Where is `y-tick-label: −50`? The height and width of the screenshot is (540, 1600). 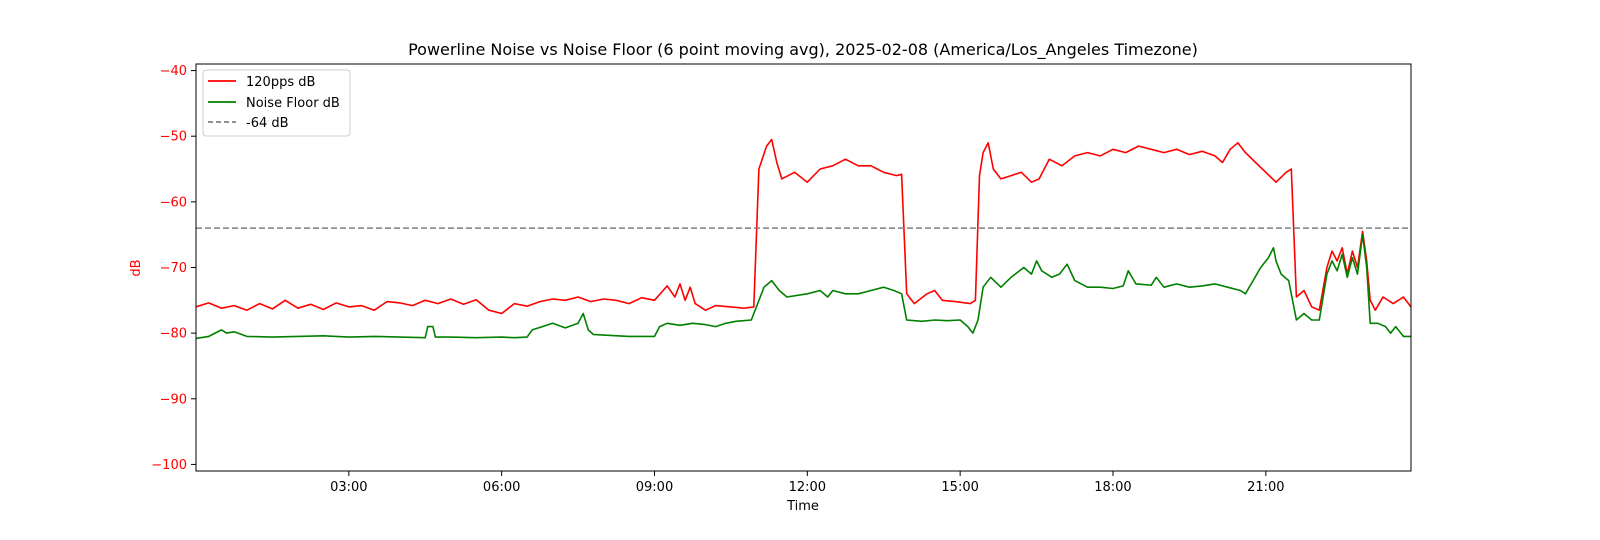
y-tick-label: −50 is located at coordinates (173, 137).